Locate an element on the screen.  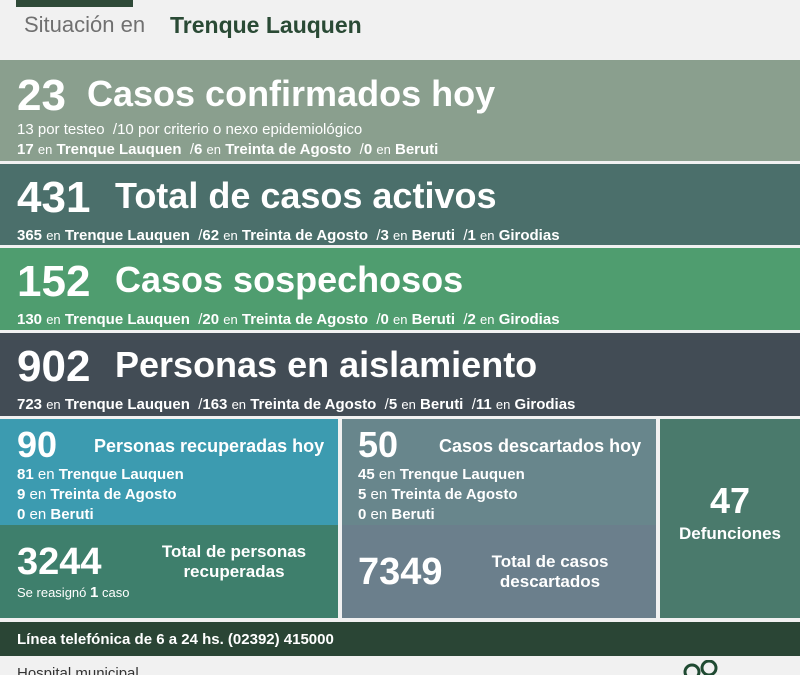
discarded-today-row: 45 en Trenque Lauquen is located at coordinates (441, 474).